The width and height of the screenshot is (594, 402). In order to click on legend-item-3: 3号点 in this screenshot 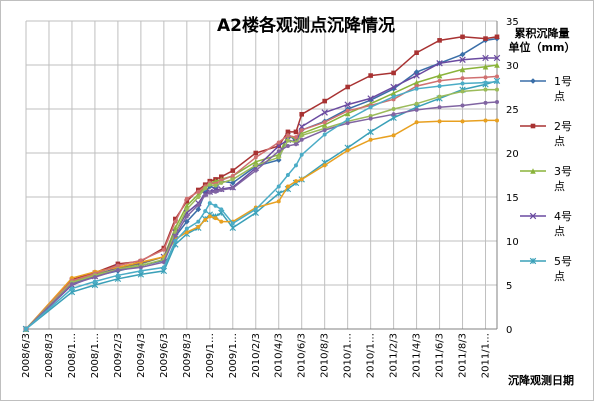, I will do `click(546, 179)`.